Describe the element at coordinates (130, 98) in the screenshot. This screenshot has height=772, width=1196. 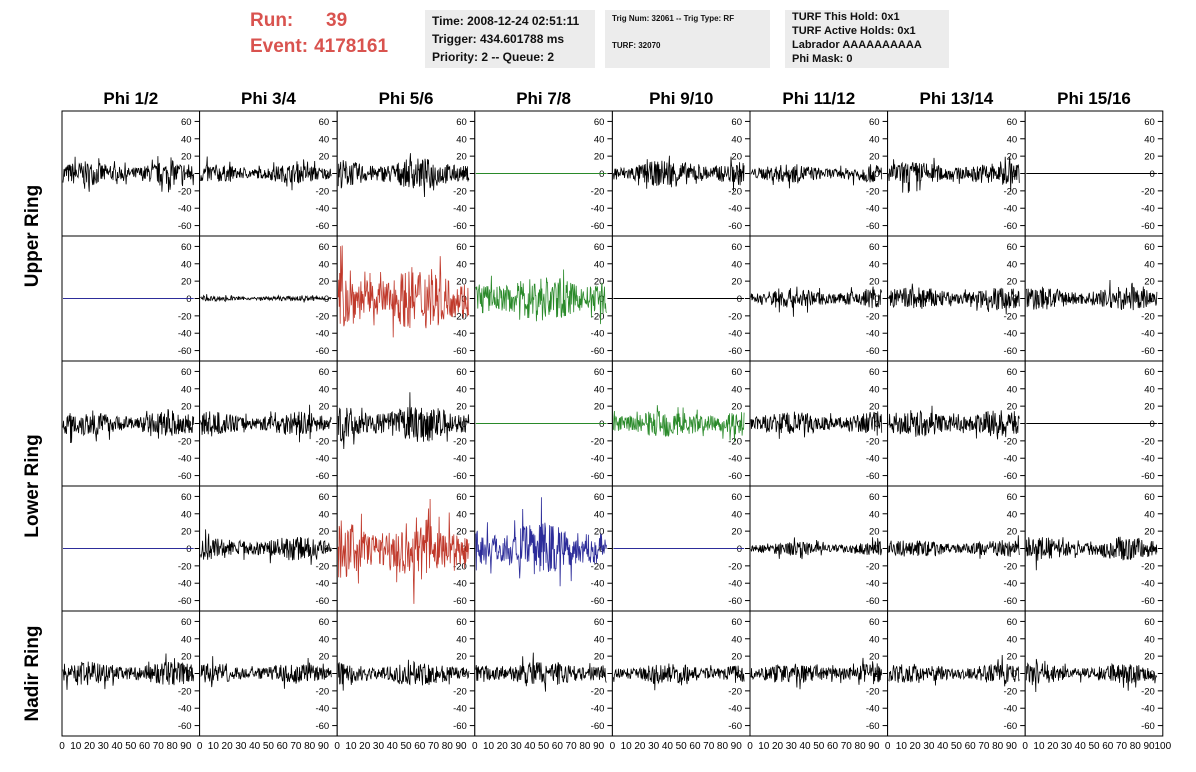
I see `column-header: Phi 1/2` at that location.